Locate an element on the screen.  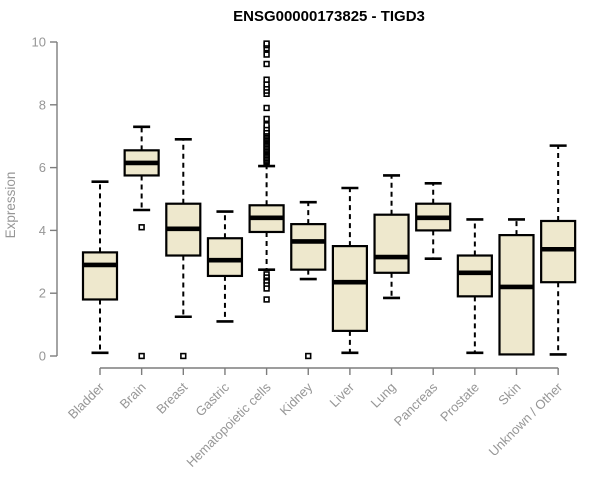
x-tick-label: Pancreas is located at coordinates (416, 404).